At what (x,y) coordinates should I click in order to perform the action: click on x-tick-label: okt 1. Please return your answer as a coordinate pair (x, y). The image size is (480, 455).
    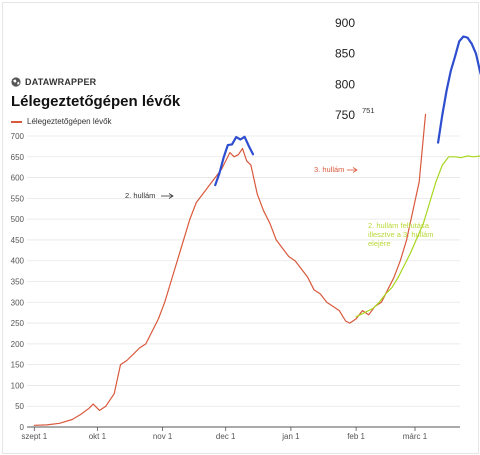
    Looking at the image, I should click on (98, 436).